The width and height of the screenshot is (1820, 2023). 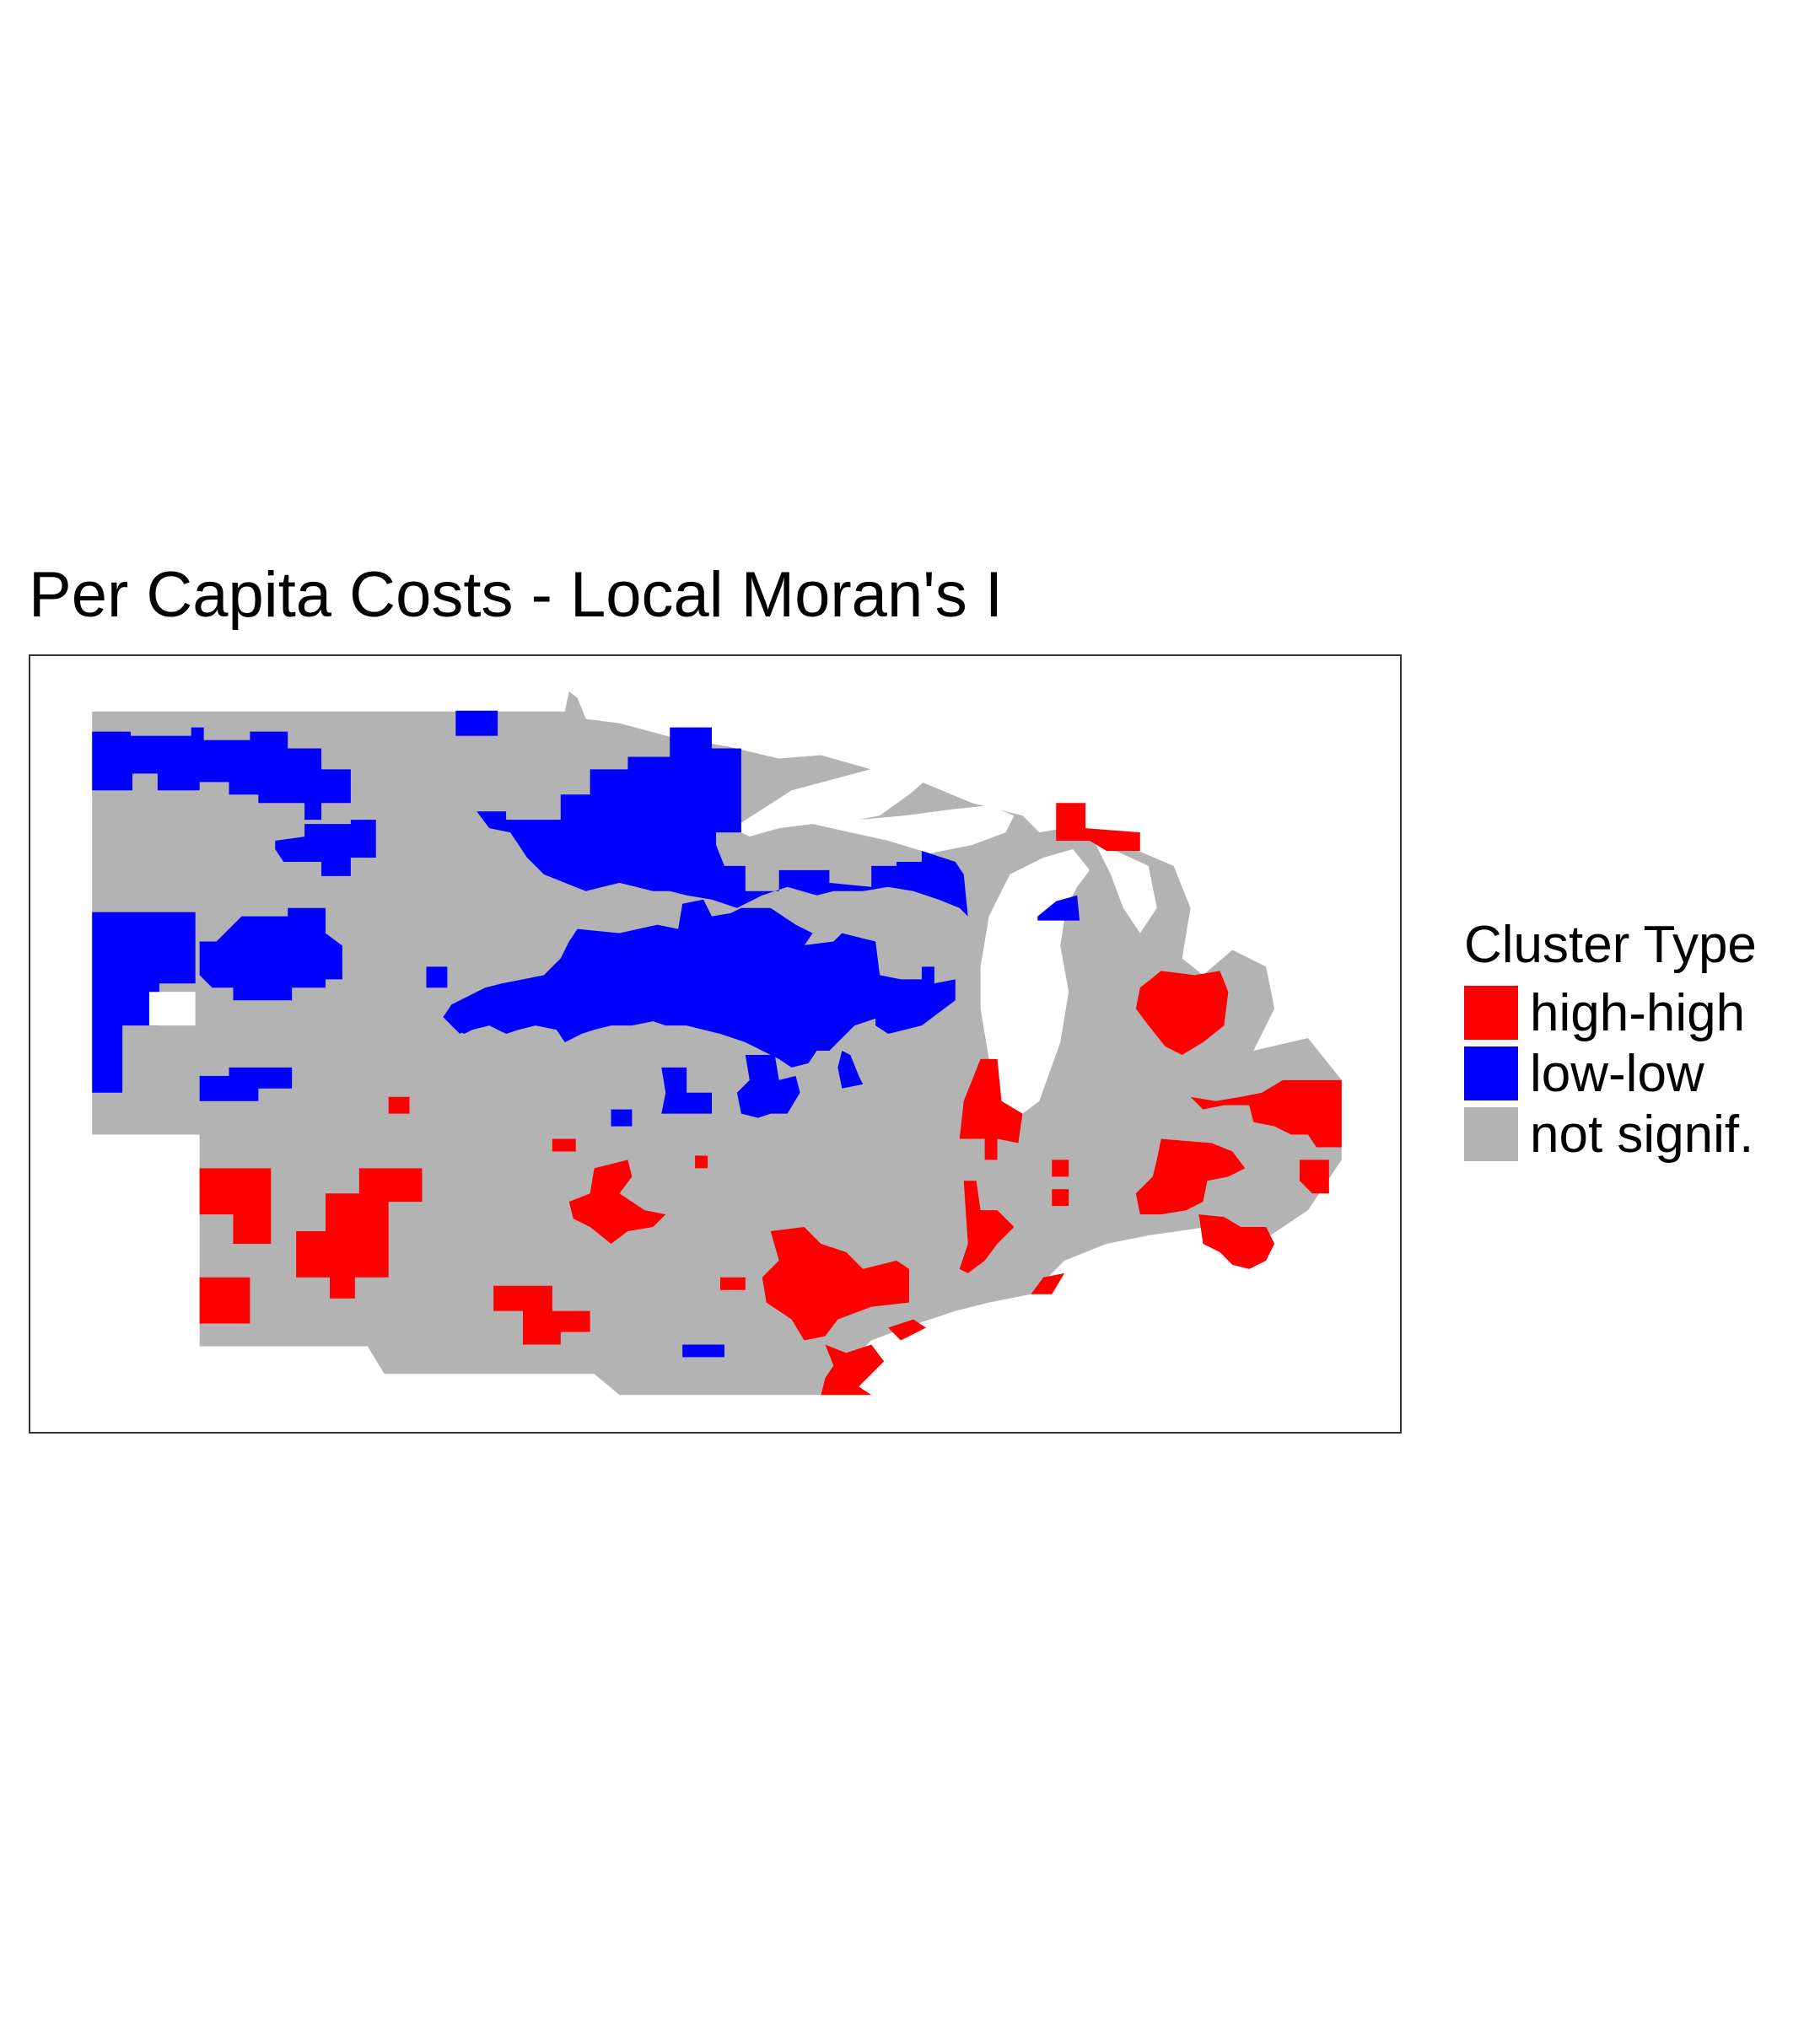 I want to click on legend-item-high-high: high-high, so click(x=1610, y=1013).